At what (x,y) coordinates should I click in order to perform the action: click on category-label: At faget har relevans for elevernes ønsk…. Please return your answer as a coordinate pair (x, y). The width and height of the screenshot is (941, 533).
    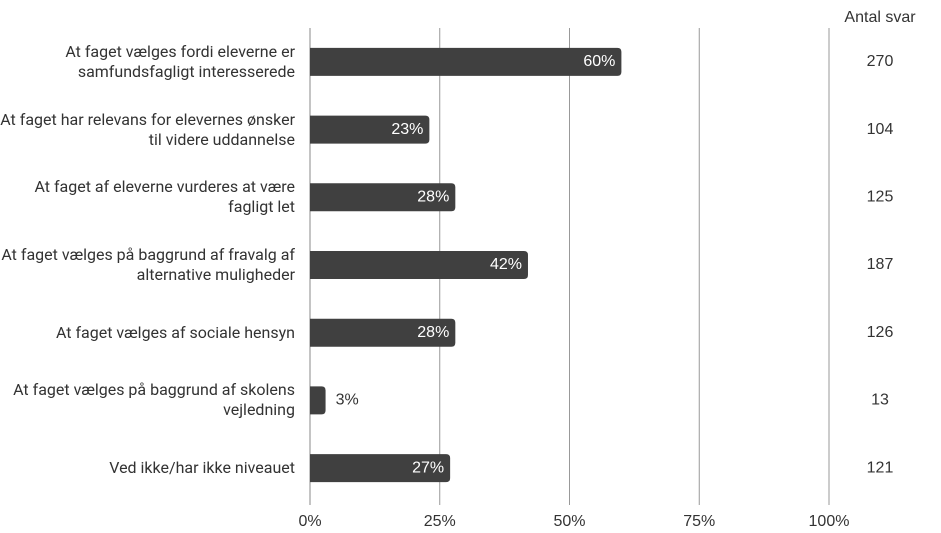
    Looking at the image, I should click on (147, 129).